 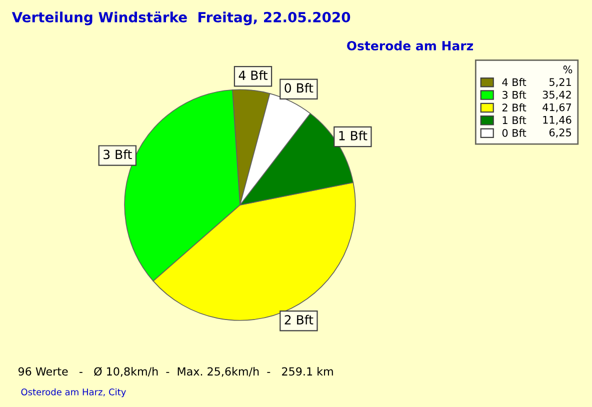 I want to click on text: 96 Werte - Ø 10,8km/h - Max. 25,6km/h - 259.1 km, so click(x=175, y=372).